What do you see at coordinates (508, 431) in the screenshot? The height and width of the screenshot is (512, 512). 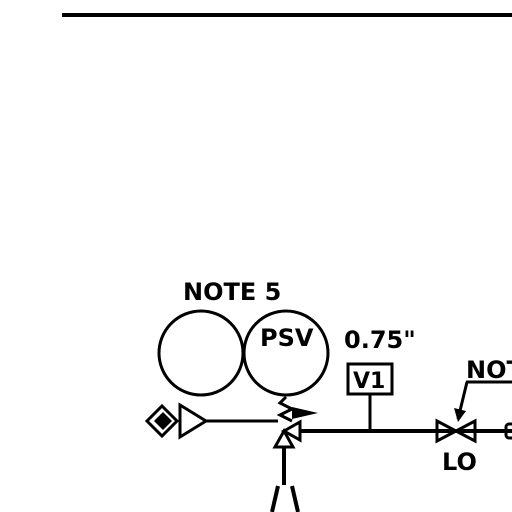 I see `pipe-end-cap` at bounding box center [508, 431].